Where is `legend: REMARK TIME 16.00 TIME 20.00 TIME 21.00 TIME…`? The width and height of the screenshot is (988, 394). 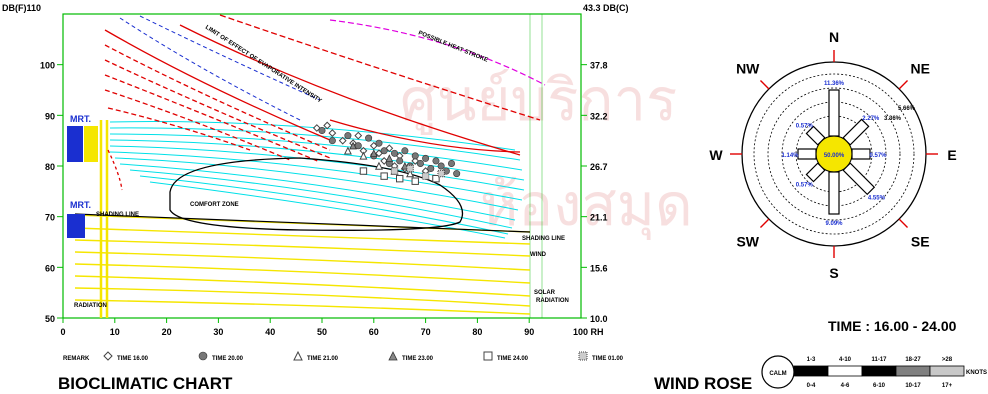
legend: REMARK TIME 16.00 TIME 20.00 TIME 21.00 TIME… is located at coordinates (343, 356).